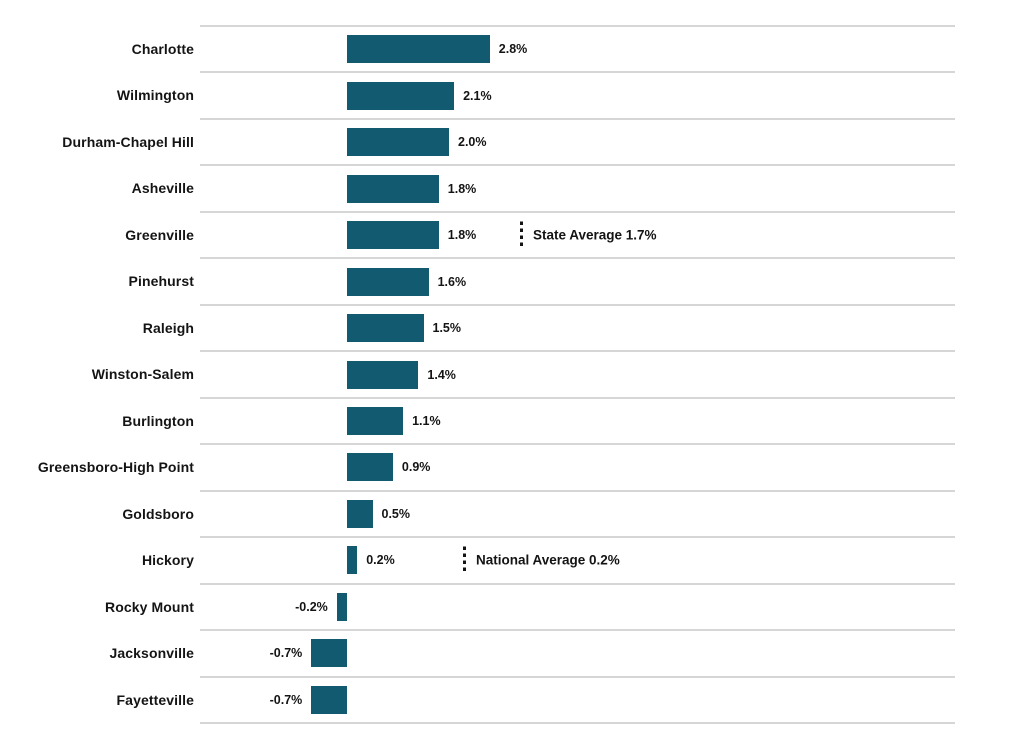  What do you see at coordinates (161, 281) in the screenshot?
I see `category-label: Pinehurst` at bounding box center [161, 281].